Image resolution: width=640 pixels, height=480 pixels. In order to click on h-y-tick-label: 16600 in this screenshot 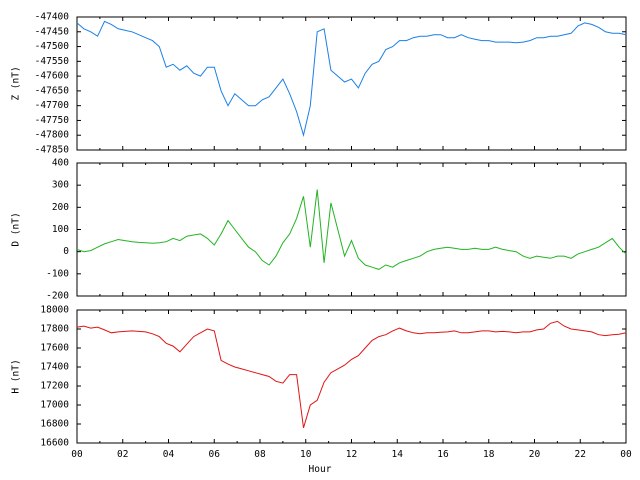, I will do `click(54, 443)`.